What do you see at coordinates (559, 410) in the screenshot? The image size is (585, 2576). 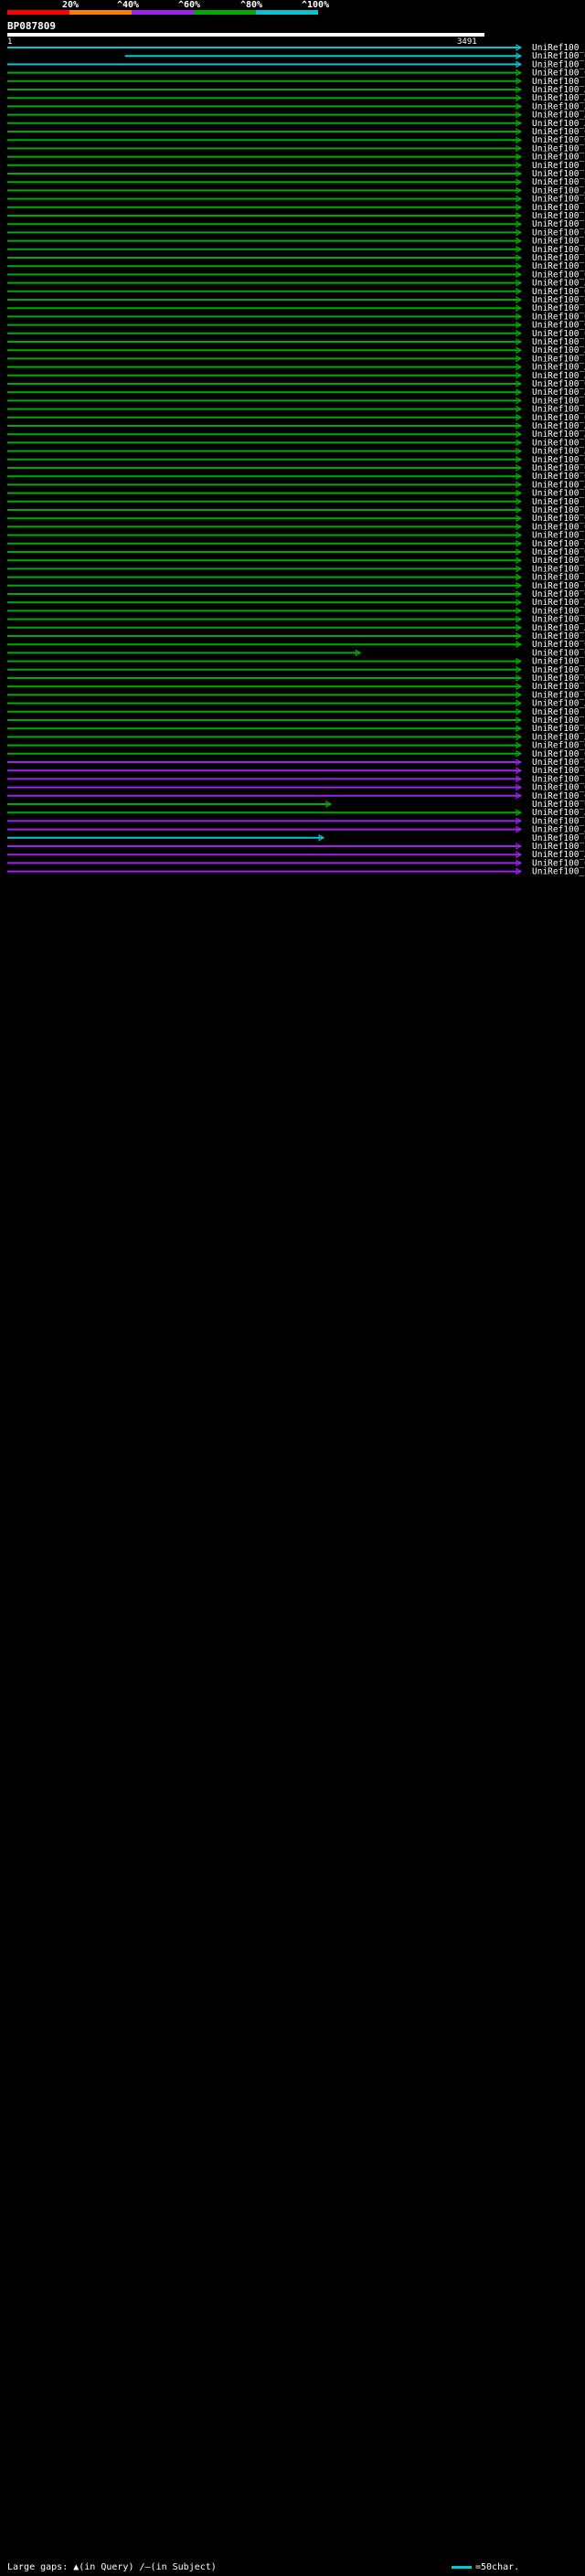 I see `hit-label: UniRef100_B4VU00` at bounding box center [559, 410].